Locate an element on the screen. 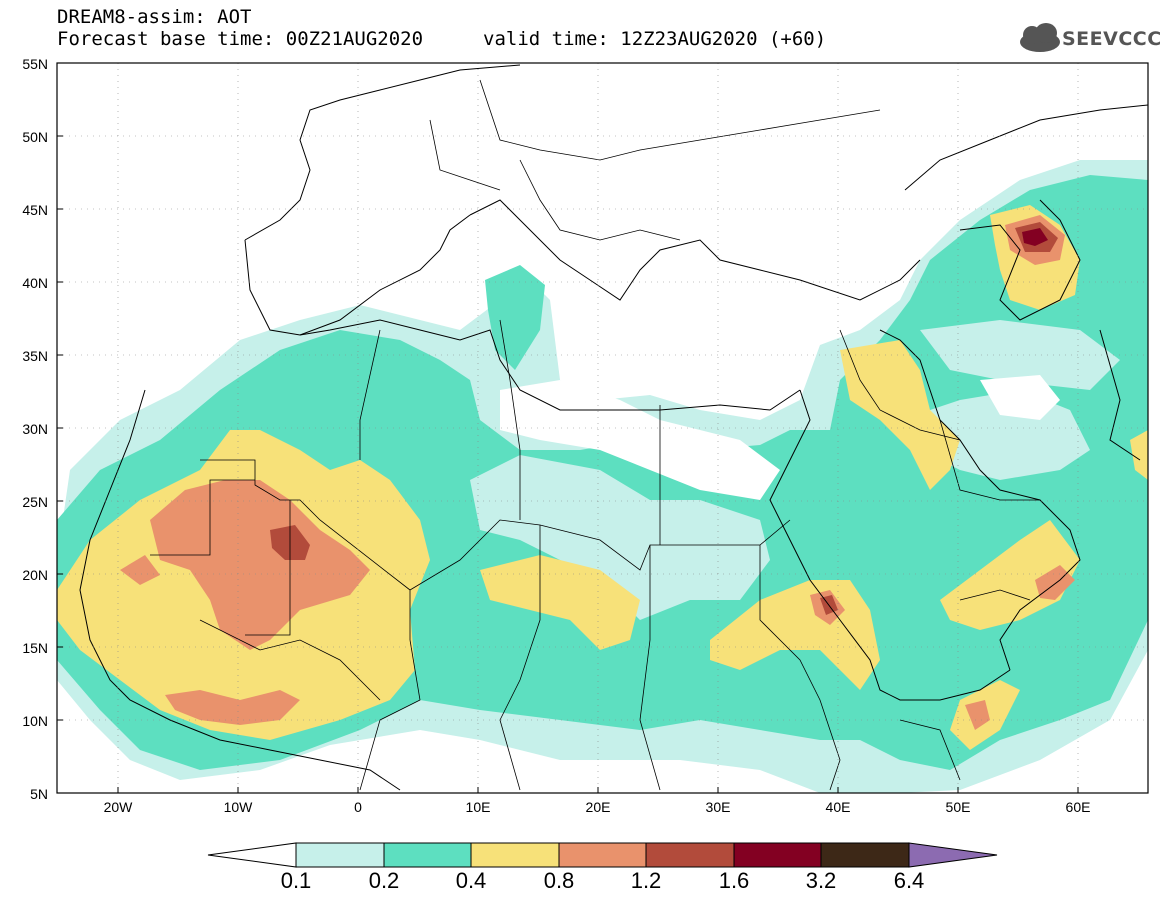  logo-text: SEEVCCC is located at coordinates (1112, 39).